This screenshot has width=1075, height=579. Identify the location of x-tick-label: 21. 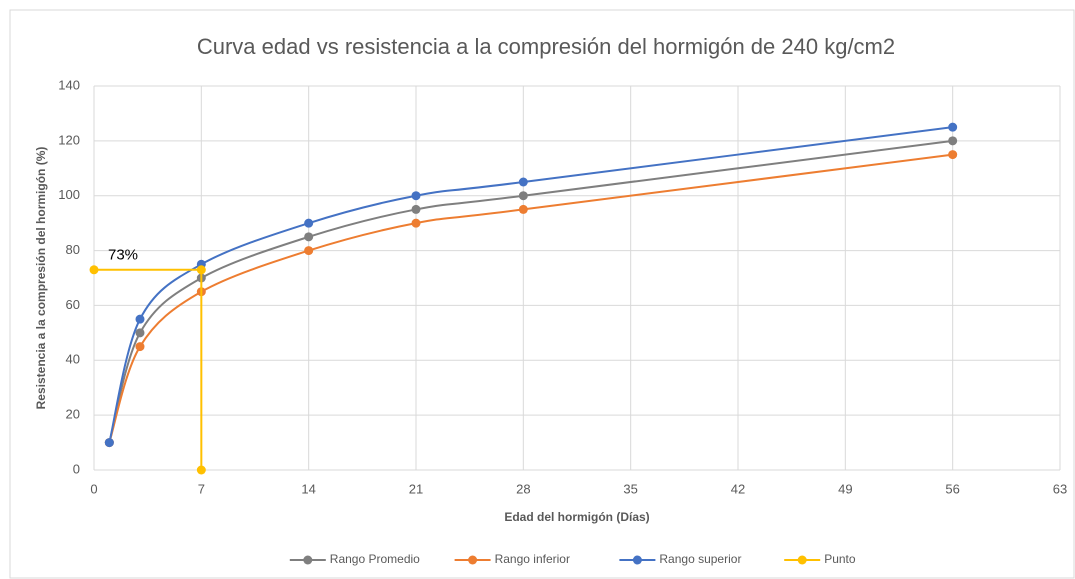
(416, 488).